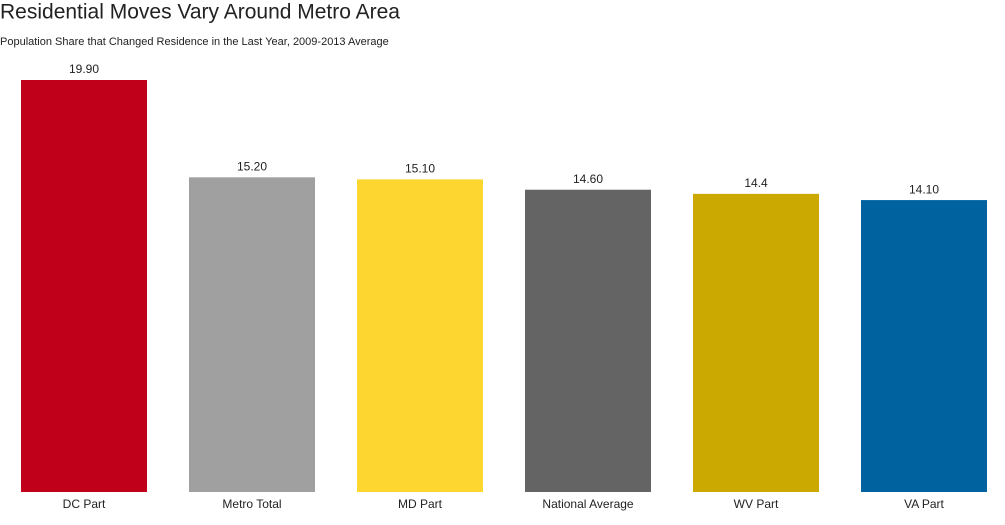 Image resolution: width=1005 pixels, height=525 pixels. I want to click on x-tick-label: MD Part, so click(420, 504).